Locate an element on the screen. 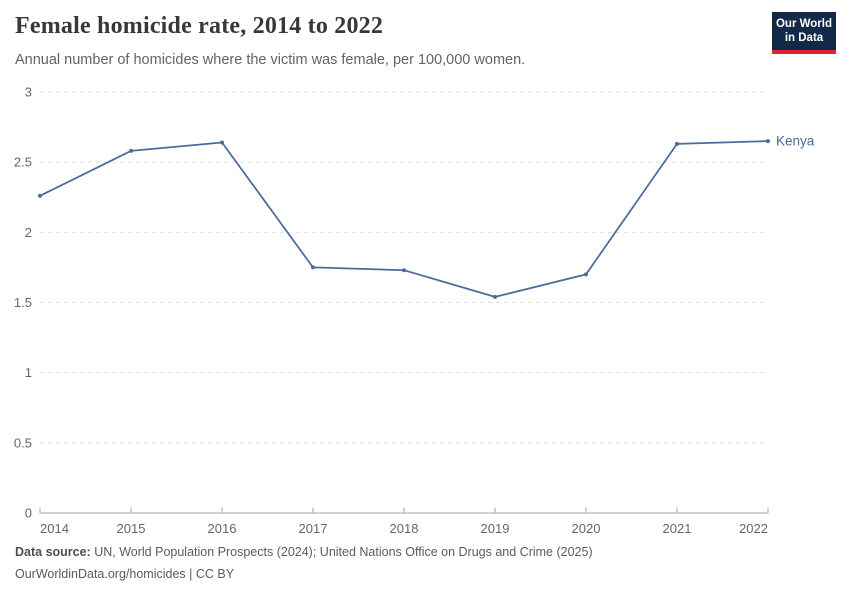 This screenshot has height=600, width=850. y-axis-tick-label: 2.5 is located at coordinates (23, 162).